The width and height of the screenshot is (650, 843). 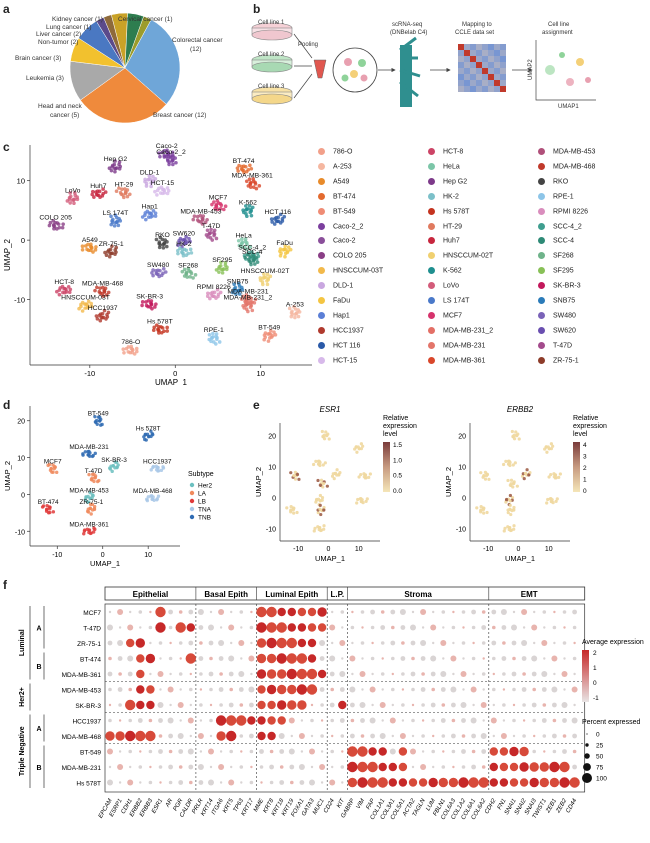 What do you see at coordinates (271, 87) in the screenshot?
I see `cell-line-3-label: Cell line 3` at bounding box center [271, 87].